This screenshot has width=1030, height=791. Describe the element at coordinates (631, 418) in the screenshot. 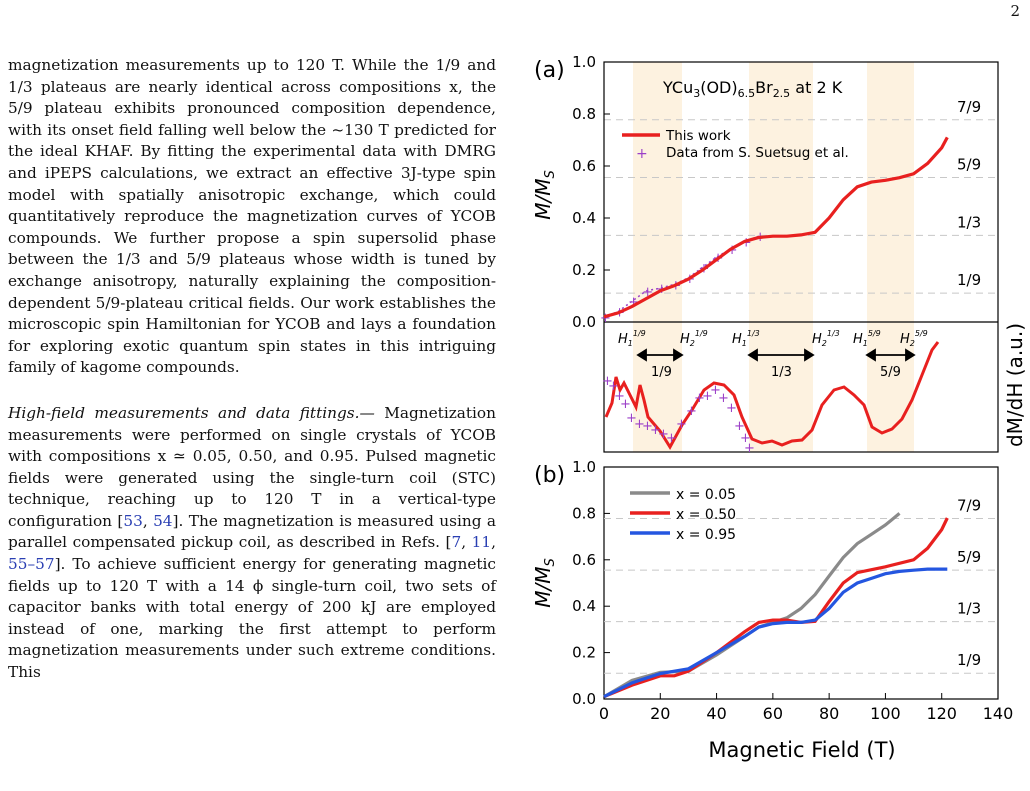

I see `deriv-point-suetsug-4: +` at that location.